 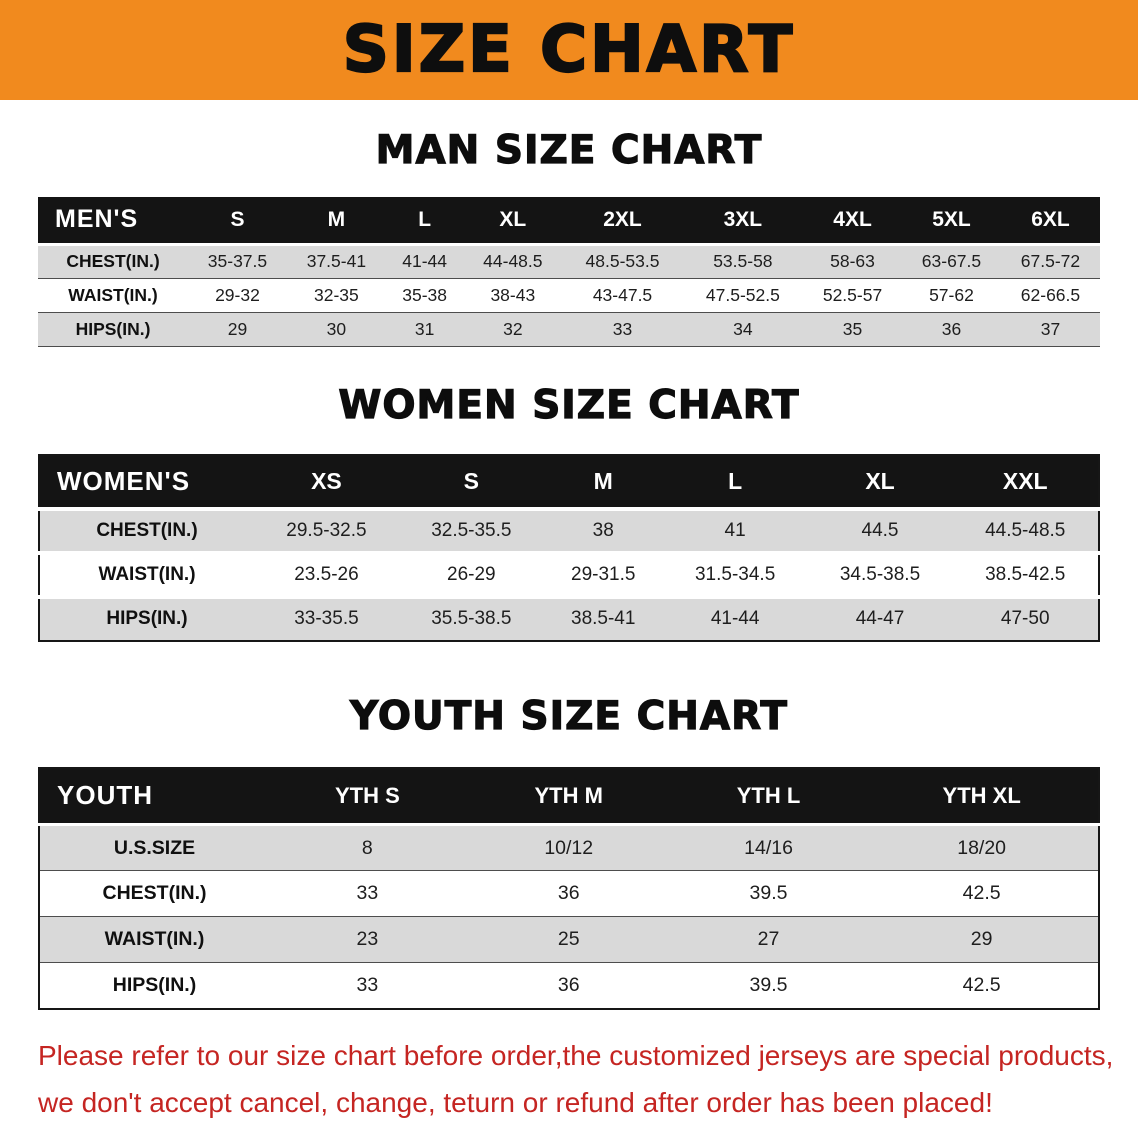 I want to click on size-value-cell: 44.5-48.5, so click(x=1025, y=529).